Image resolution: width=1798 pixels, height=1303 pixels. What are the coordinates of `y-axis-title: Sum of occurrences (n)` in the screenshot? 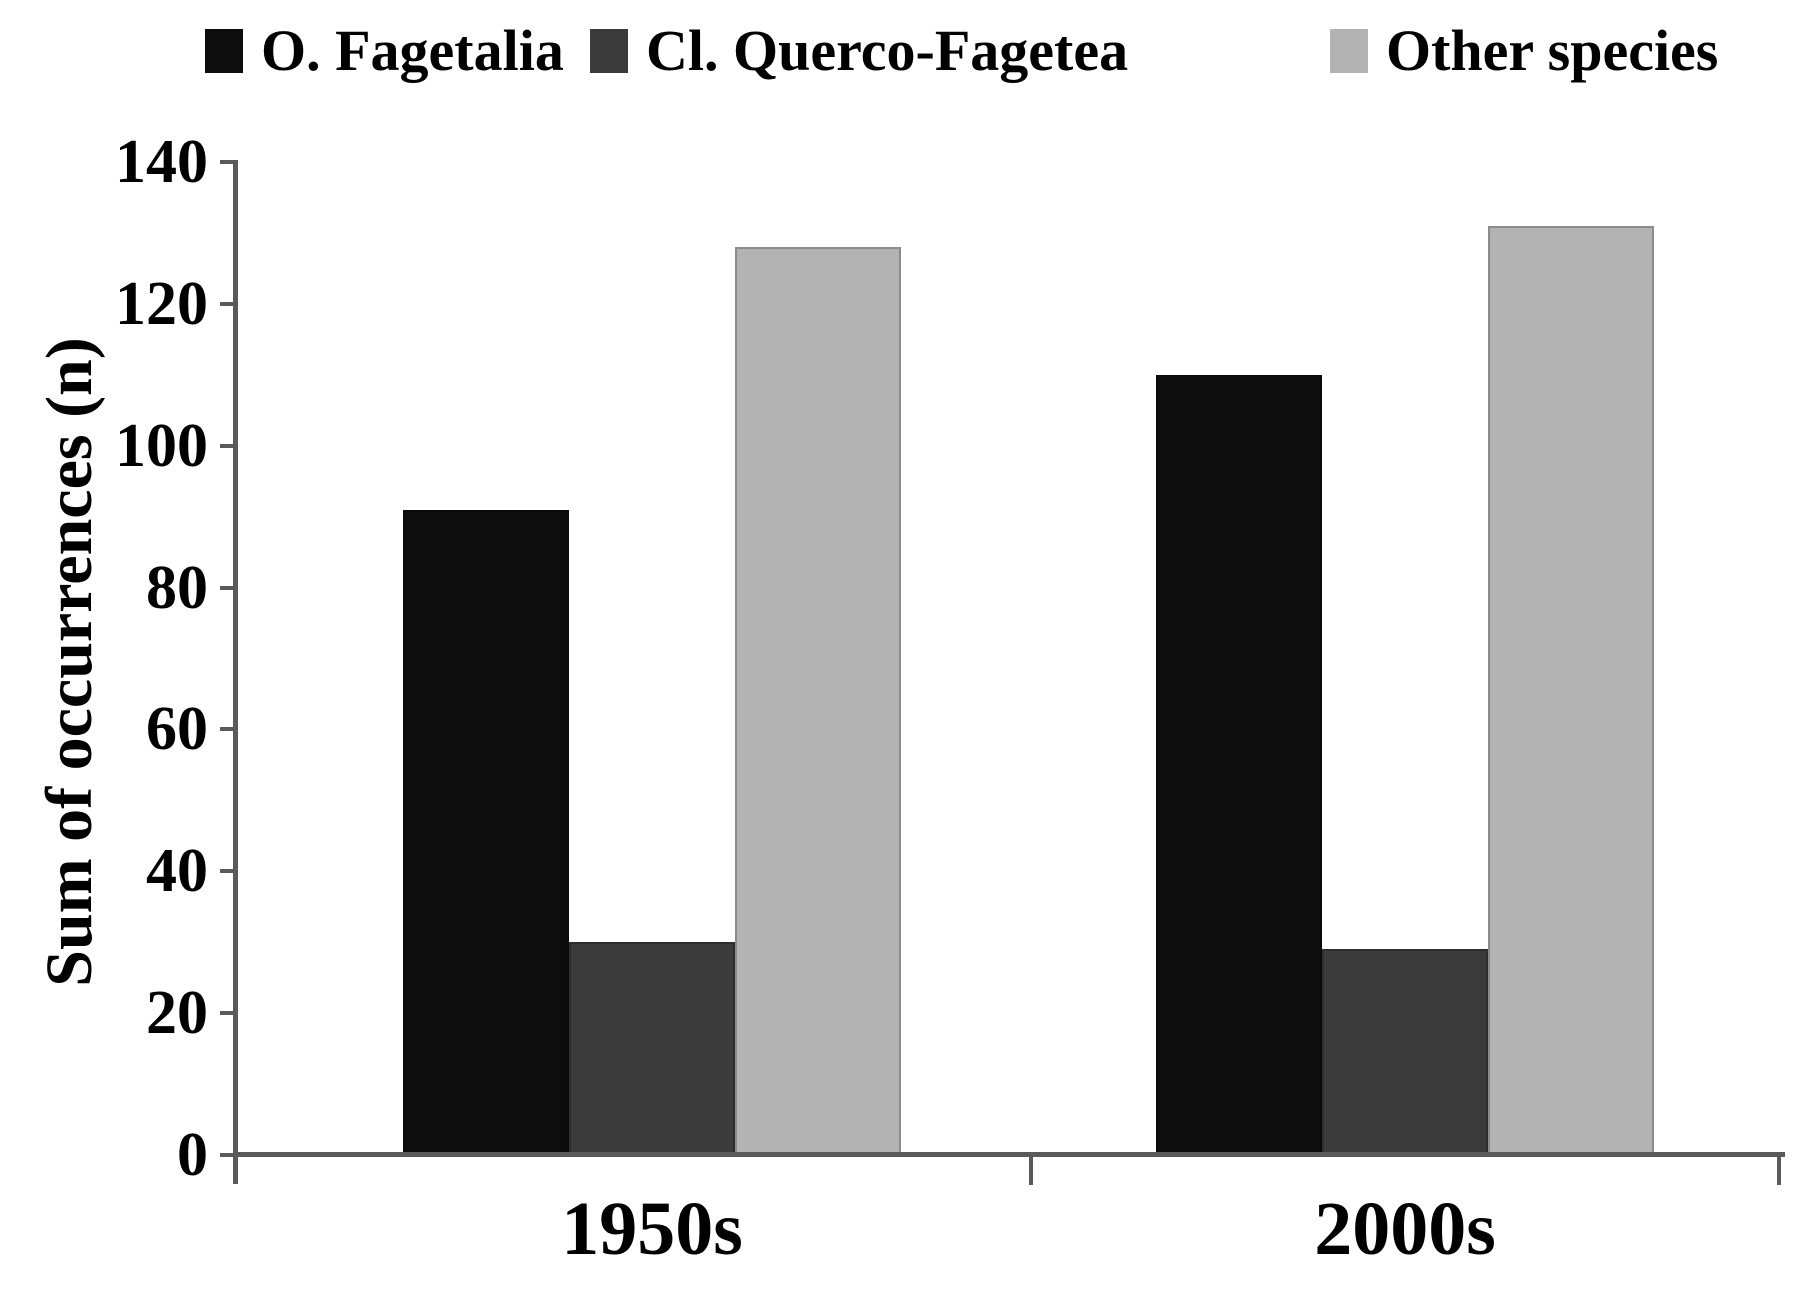 It's located at (69, 662).